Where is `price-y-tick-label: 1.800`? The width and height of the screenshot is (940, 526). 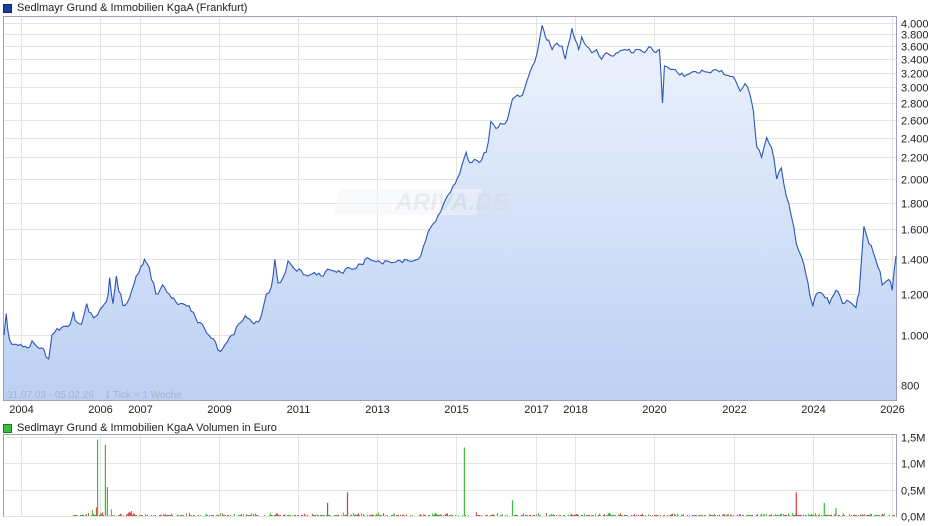 price-y-tick-label: 1.800 is located at coordinates (915, 205).